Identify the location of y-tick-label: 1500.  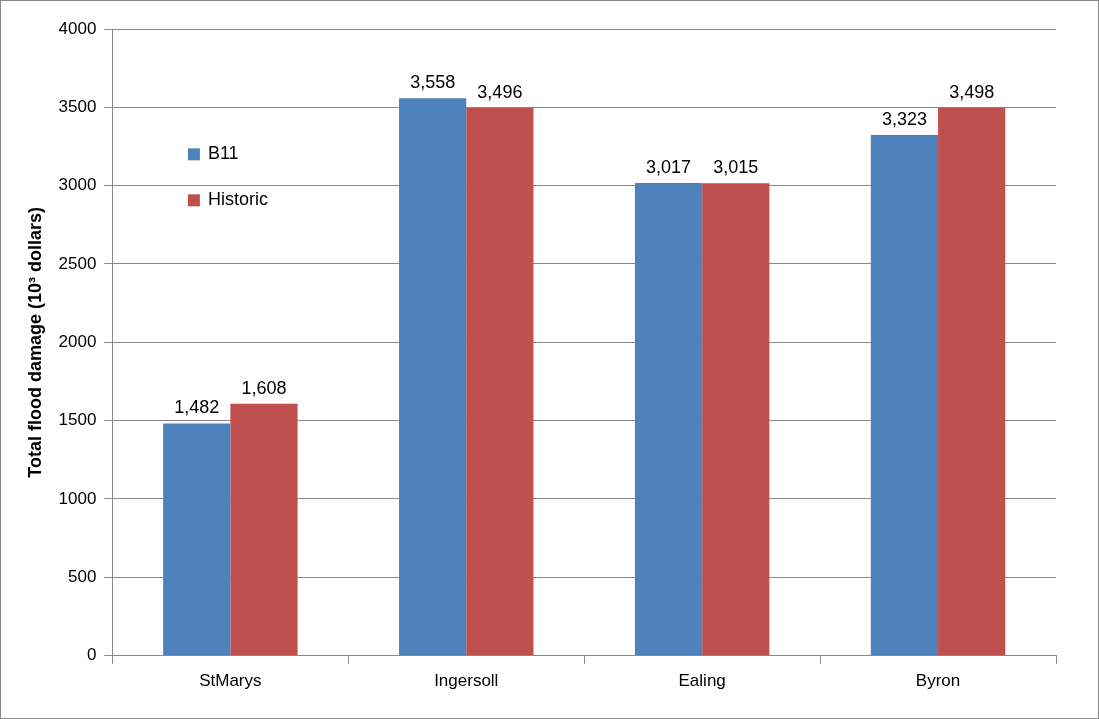
(77, 420).